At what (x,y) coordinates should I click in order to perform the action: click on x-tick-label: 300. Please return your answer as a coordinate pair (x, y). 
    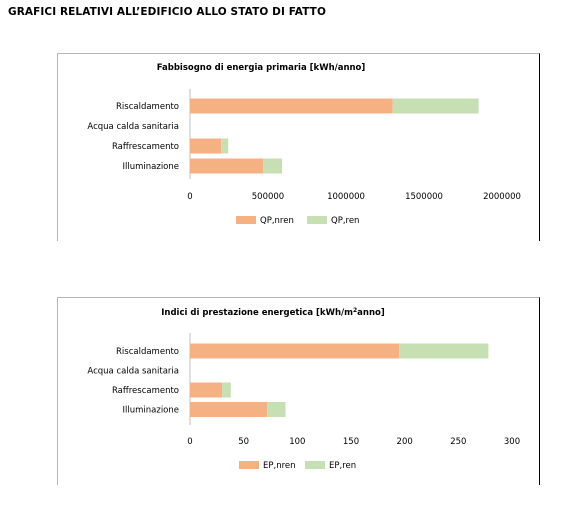
    Looking at the image, I should click on (512, 442).